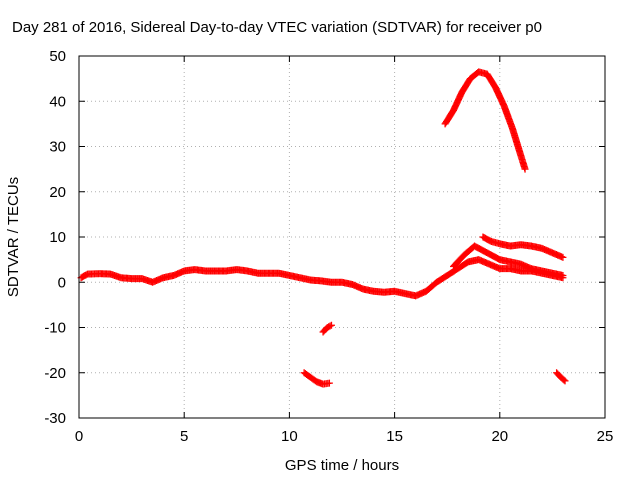 This screenshot has width=640, height=480. What do you see at coordinates (55, 328) in the screenshot?
I see `y-tick-label: -10` at bounding box center [55, 328].